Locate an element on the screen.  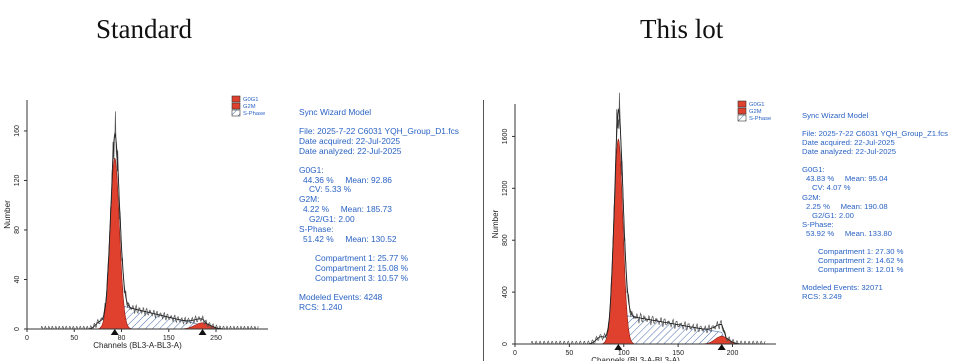
x-tick-label: 200 is located at coordinates (733, 353).